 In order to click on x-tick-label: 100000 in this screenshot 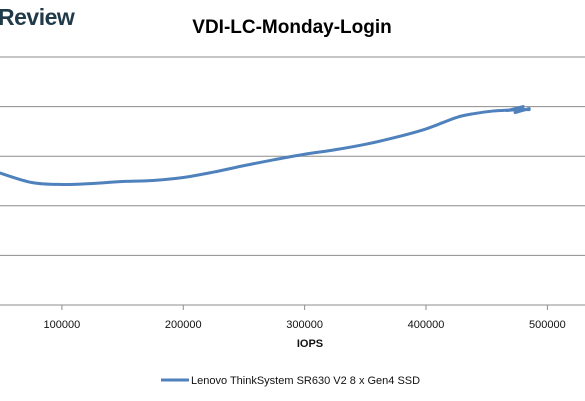, I will do `click(62, 325)`.